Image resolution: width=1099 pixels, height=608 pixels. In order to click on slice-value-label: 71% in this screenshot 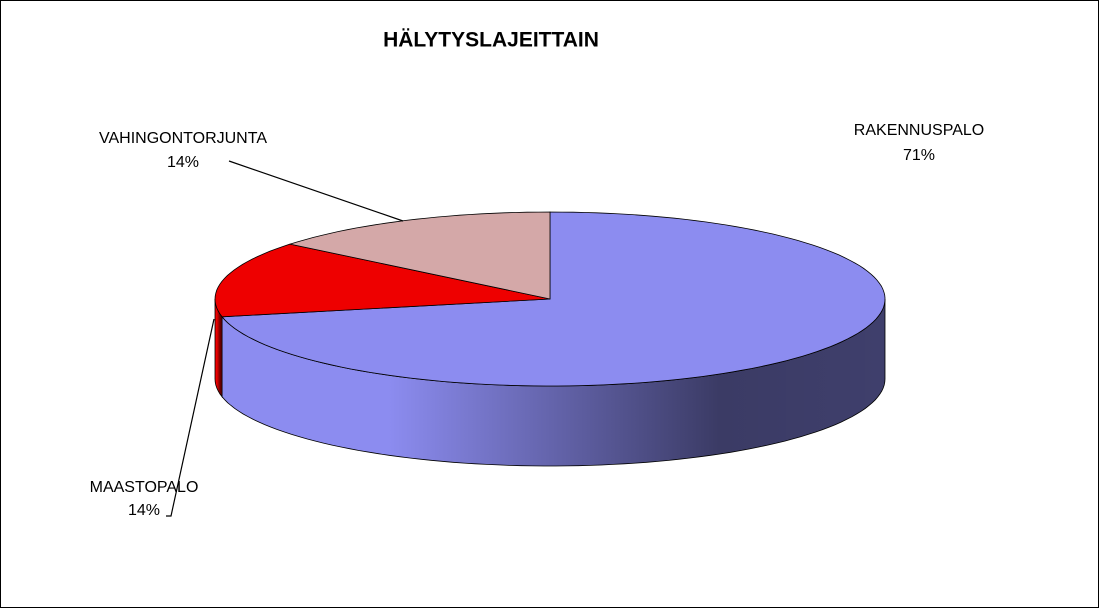, I will do `click(919, 155)`.